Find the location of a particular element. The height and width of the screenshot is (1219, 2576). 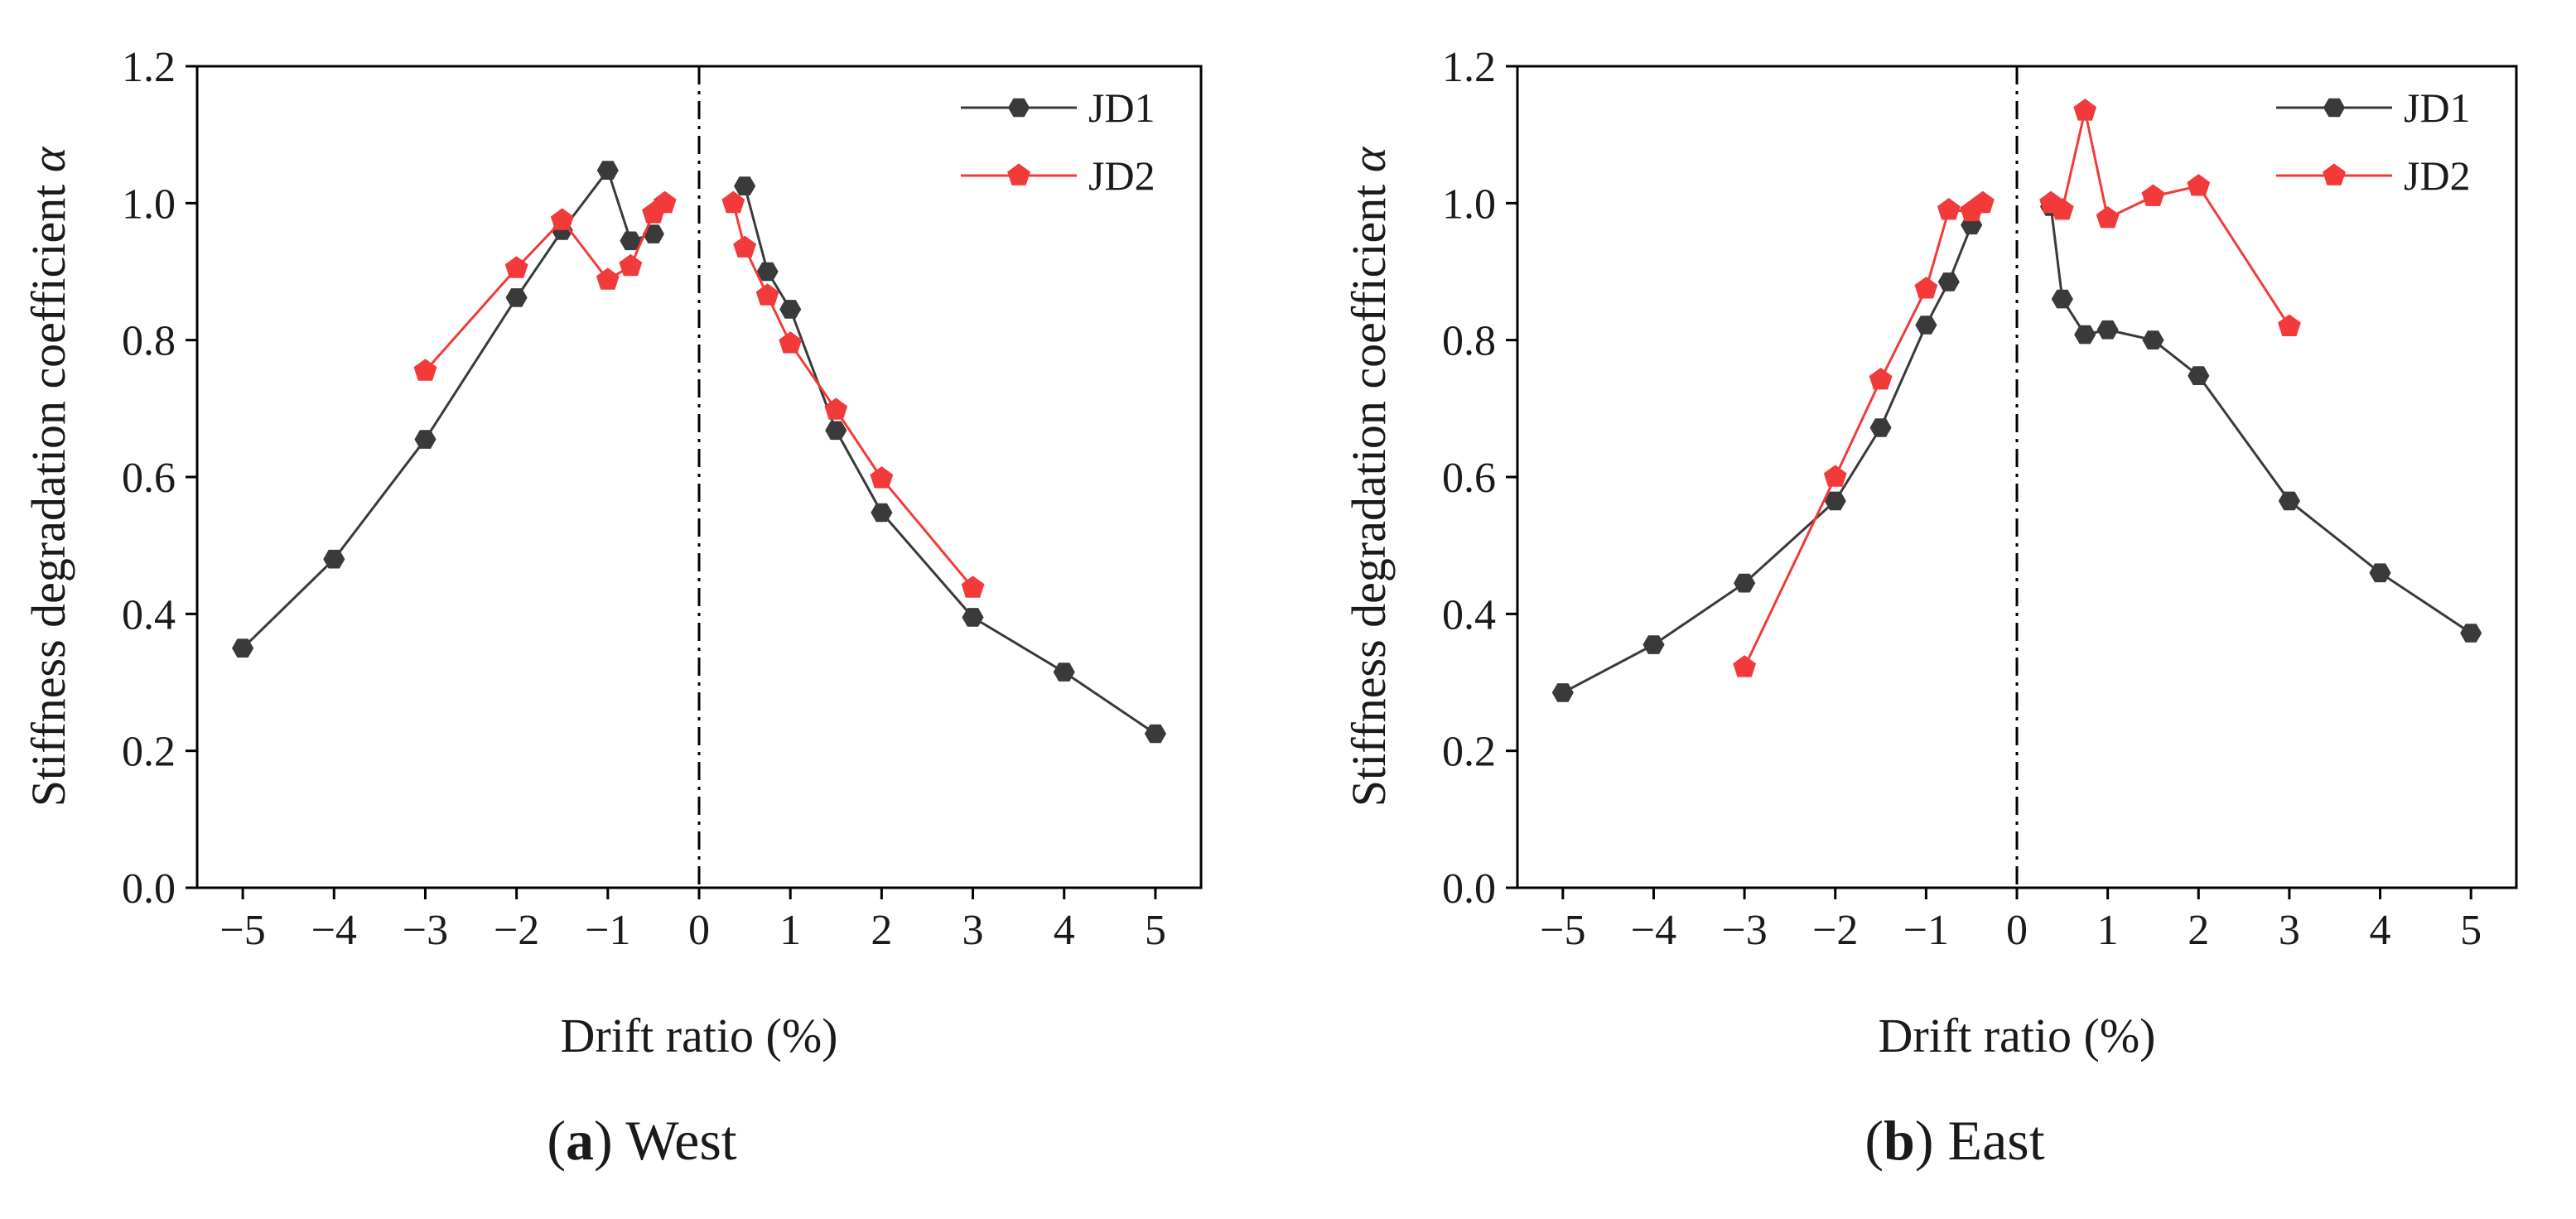

panel-caption: (a) West is located at coordinates (641, 1140).